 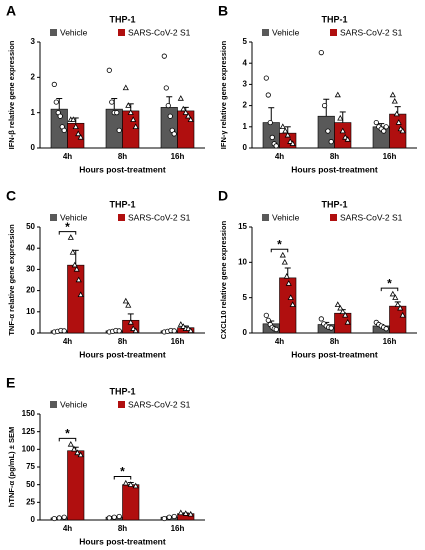 I want to click on y-tick-label: 125, so click(x=29, y=431).